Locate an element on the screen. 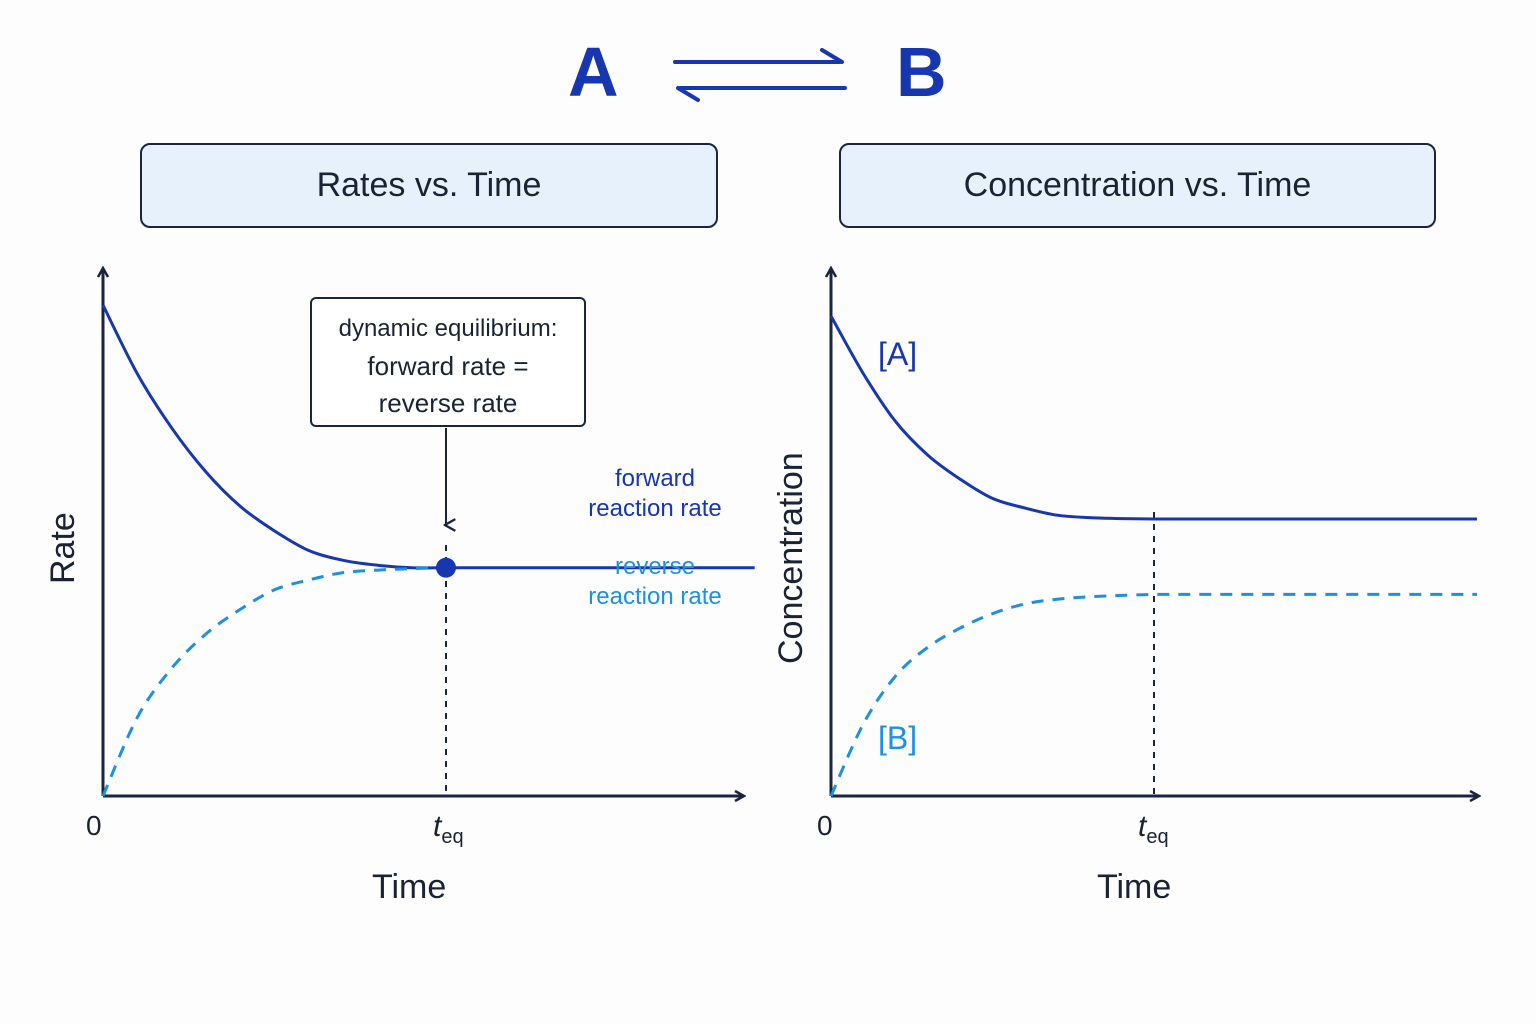 This screenshot has width=1536, height=1024. concentration-b-line is located at coordinates (1153, 694).